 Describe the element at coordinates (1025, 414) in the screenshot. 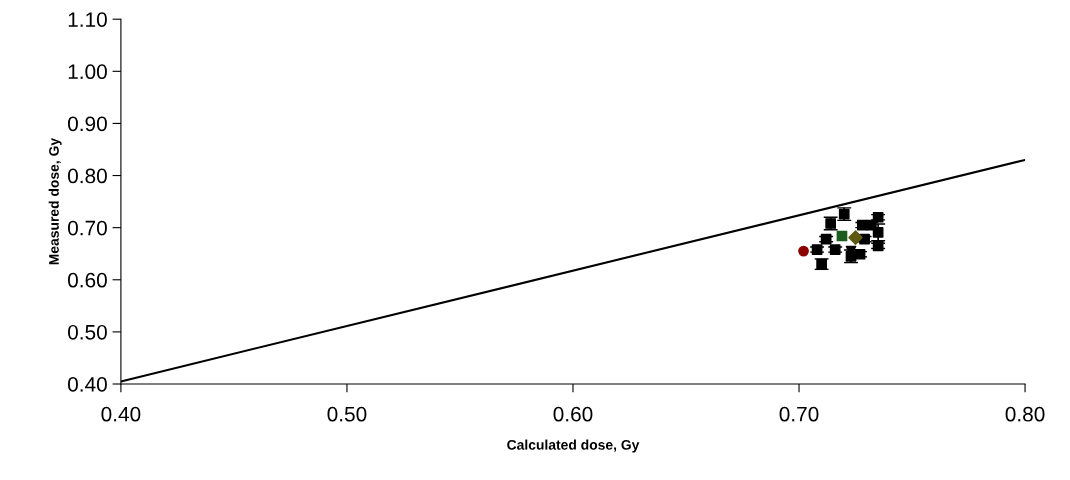

I see `x-tick-label: 0.80` at that location.